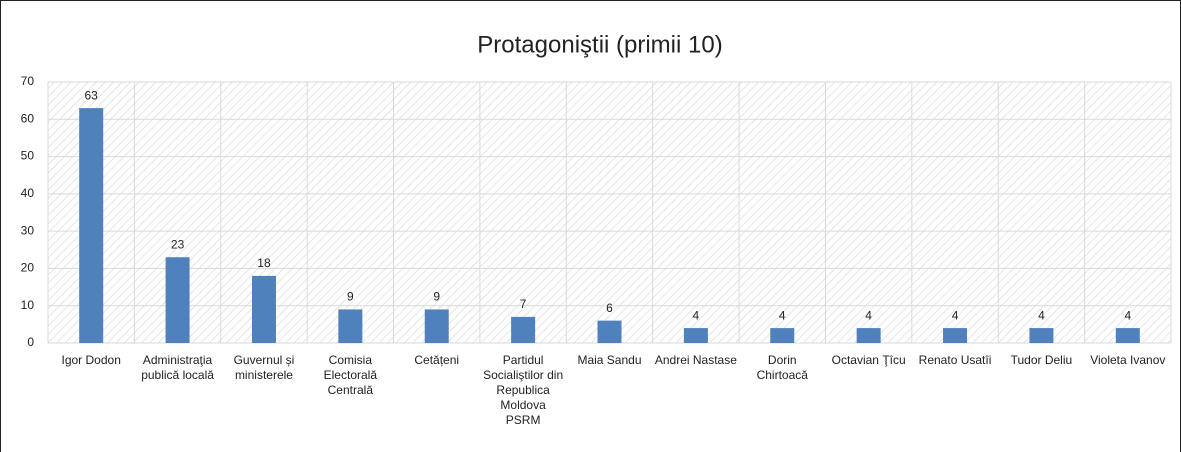 This screenshot has height=452, width=1181. Describe the element at coordinates (264, 367) in the screenshot. I see `x-tick-label: Guvernul și ministerele` at that location.